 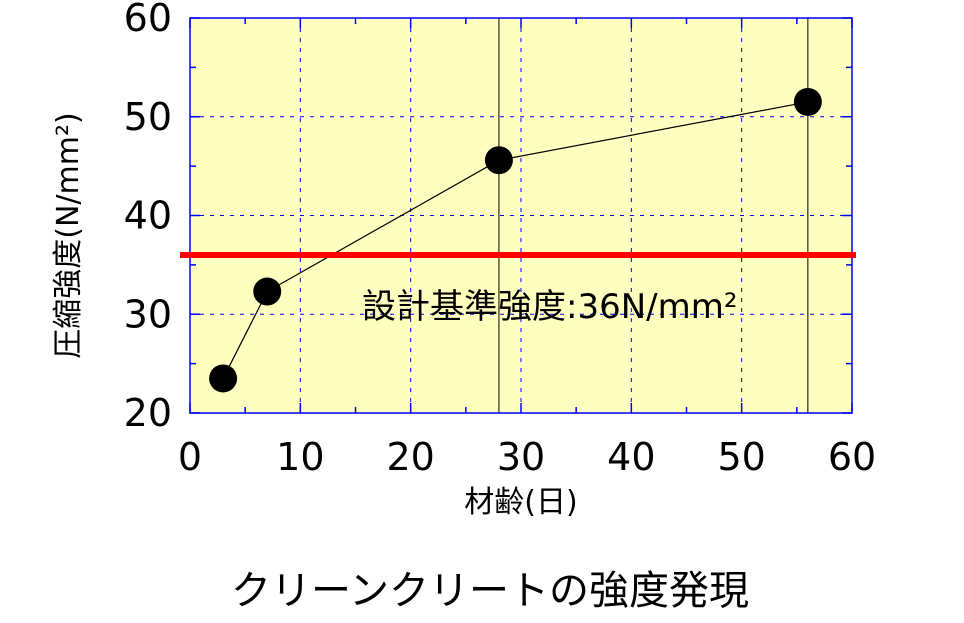 What do you see at coordinates (521, 457) in the screenshot?
I see `x-tick-label: 30` at bounding box center [521, 457].